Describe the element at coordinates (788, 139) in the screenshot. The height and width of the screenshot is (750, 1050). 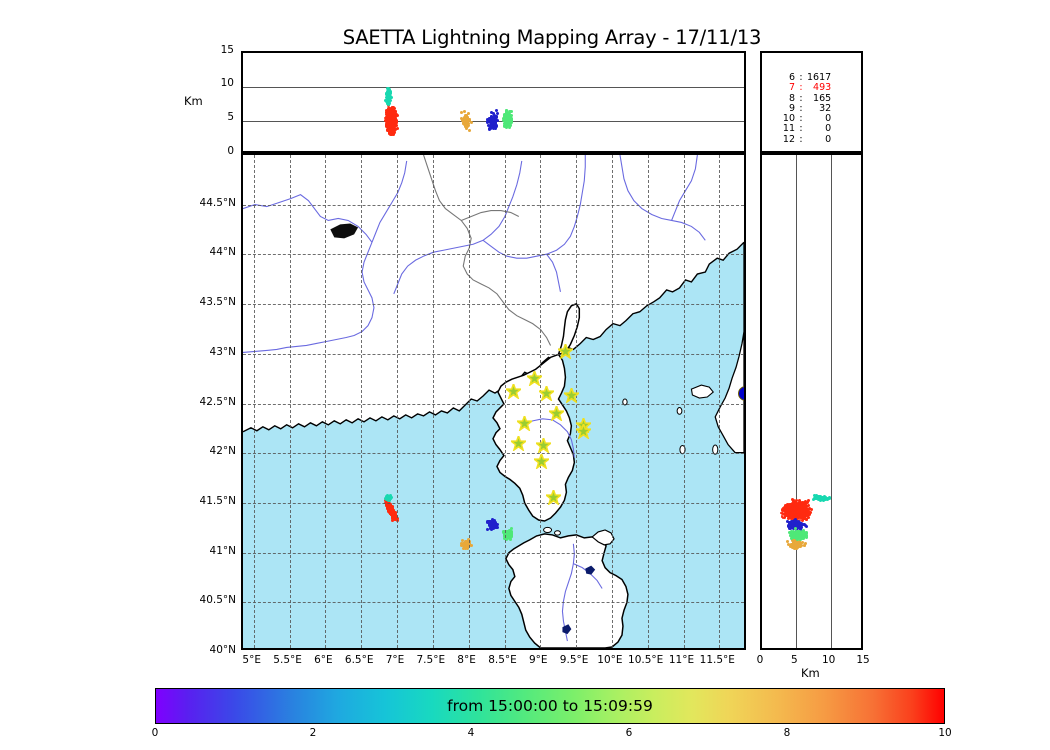
I see `stats-row-key: 12` at that location.